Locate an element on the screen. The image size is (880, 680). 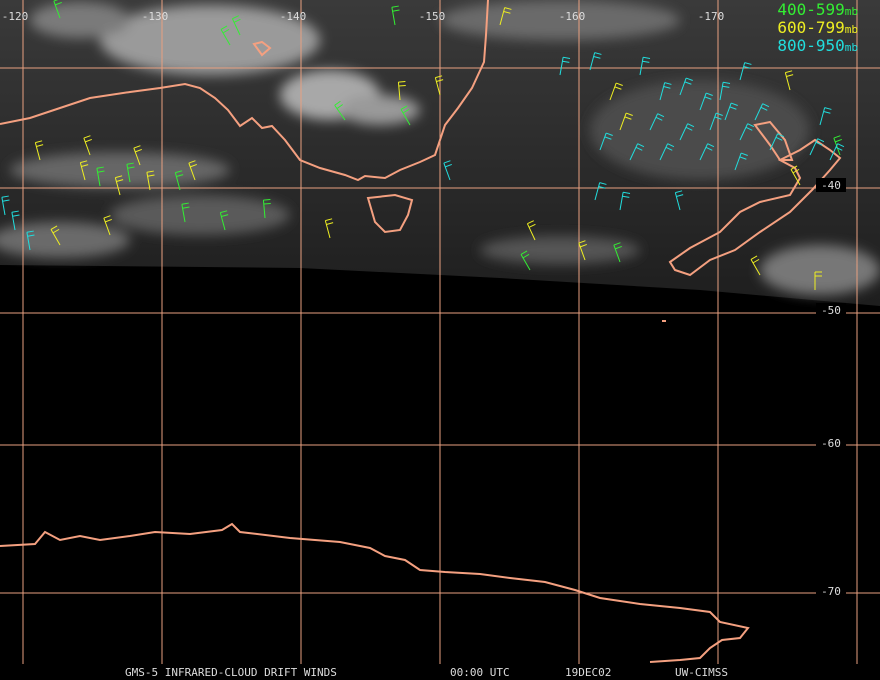
footer-date: 19DEC02 is located at coordinates (588, 672).